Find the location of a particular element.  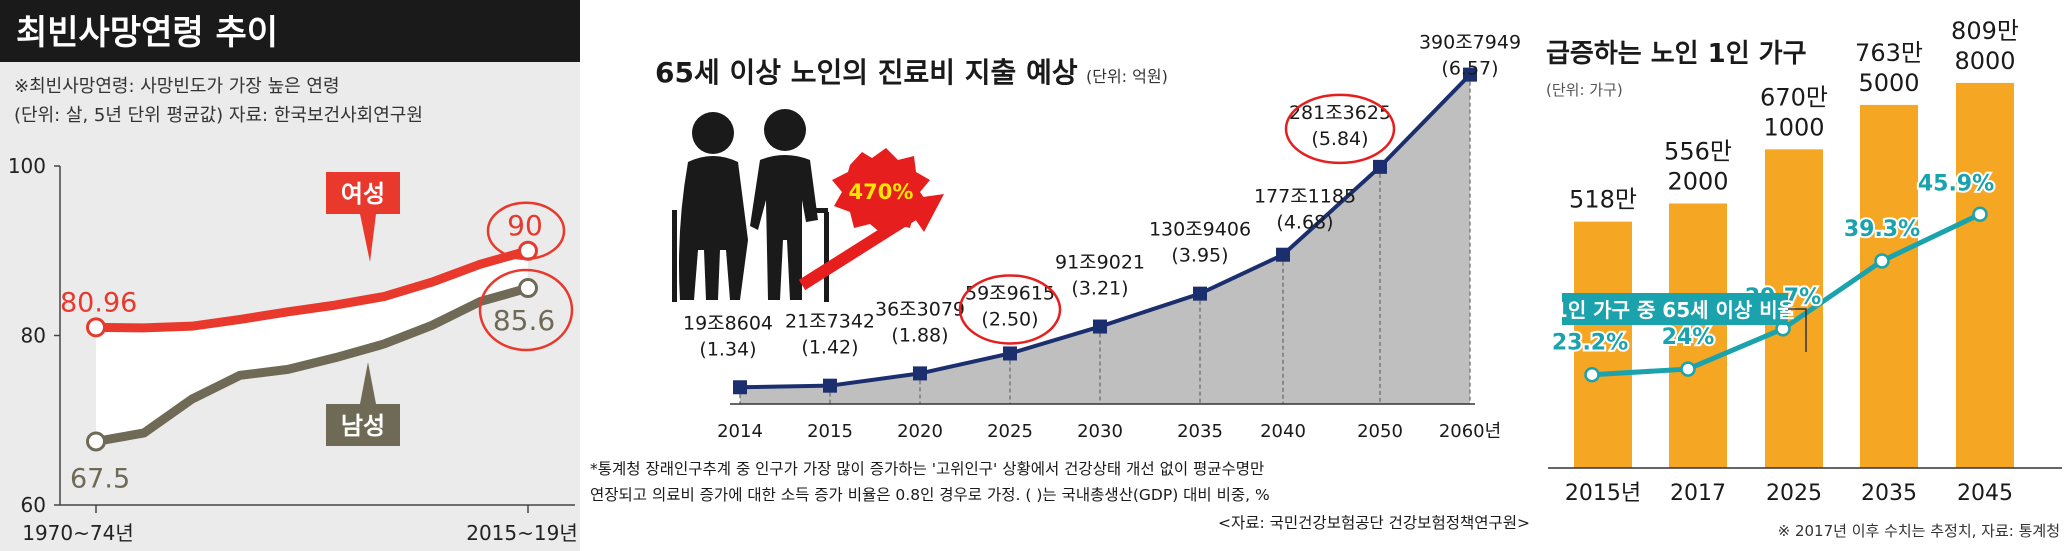

bar-value-label: 2000 is located at coordinates (1697, 181).